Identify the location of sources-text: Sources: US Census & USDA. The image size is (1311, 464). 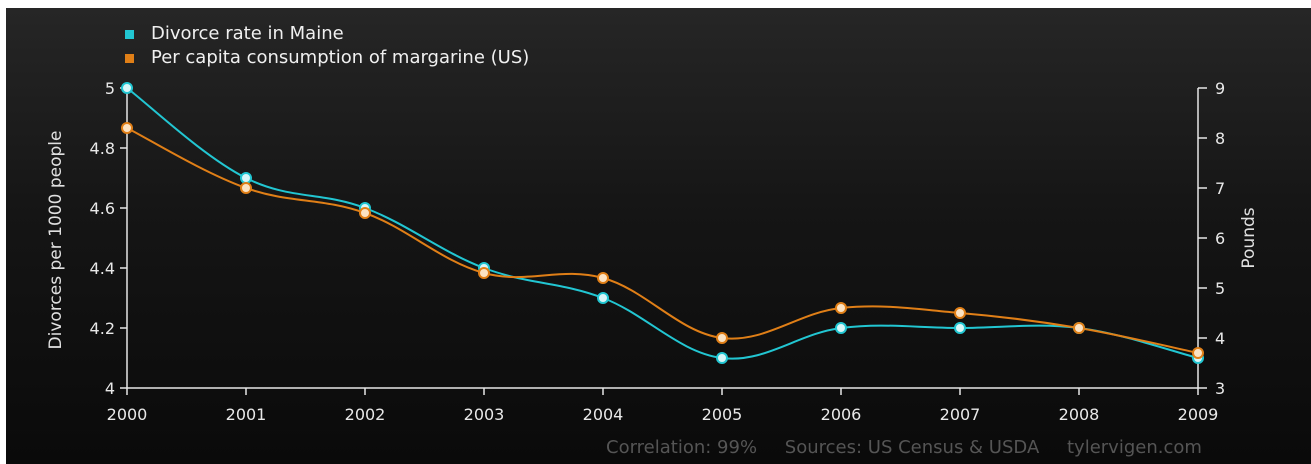
(912, 447).